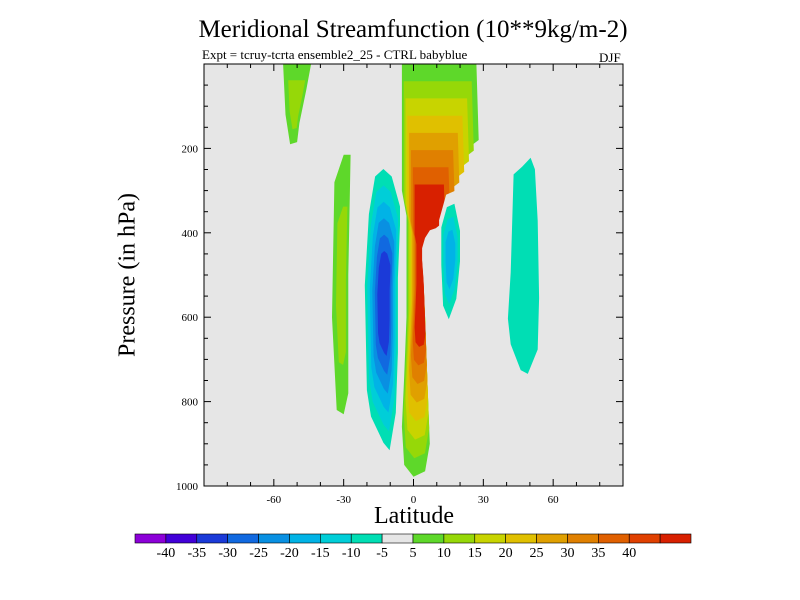 The height and width of the screenshot is (600, 800). Describe the element at coordinates (610, 57) in the screenshot. I see `season-label: DJF` at that location.